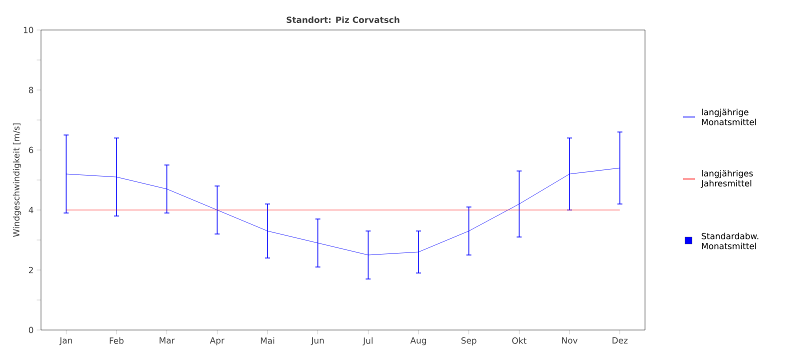 This screenshot has width=795, height=350. What do you see at coordinates (726, 179) in the screenshot?
I see `legend-label: langjähriges Jahresmittel` at bounding box center [726, 179].